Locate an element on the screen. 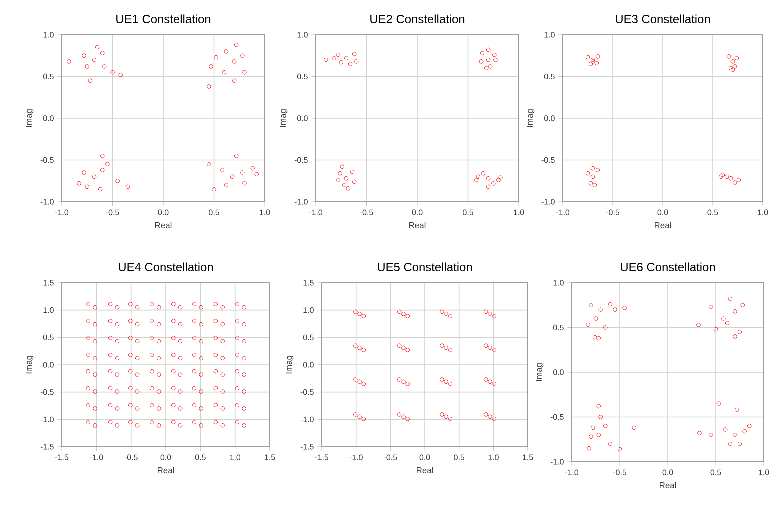 The height and width of the screenshot is (509, 777). chart-title: UE5 Constellation is located at coordinates (425, 267).